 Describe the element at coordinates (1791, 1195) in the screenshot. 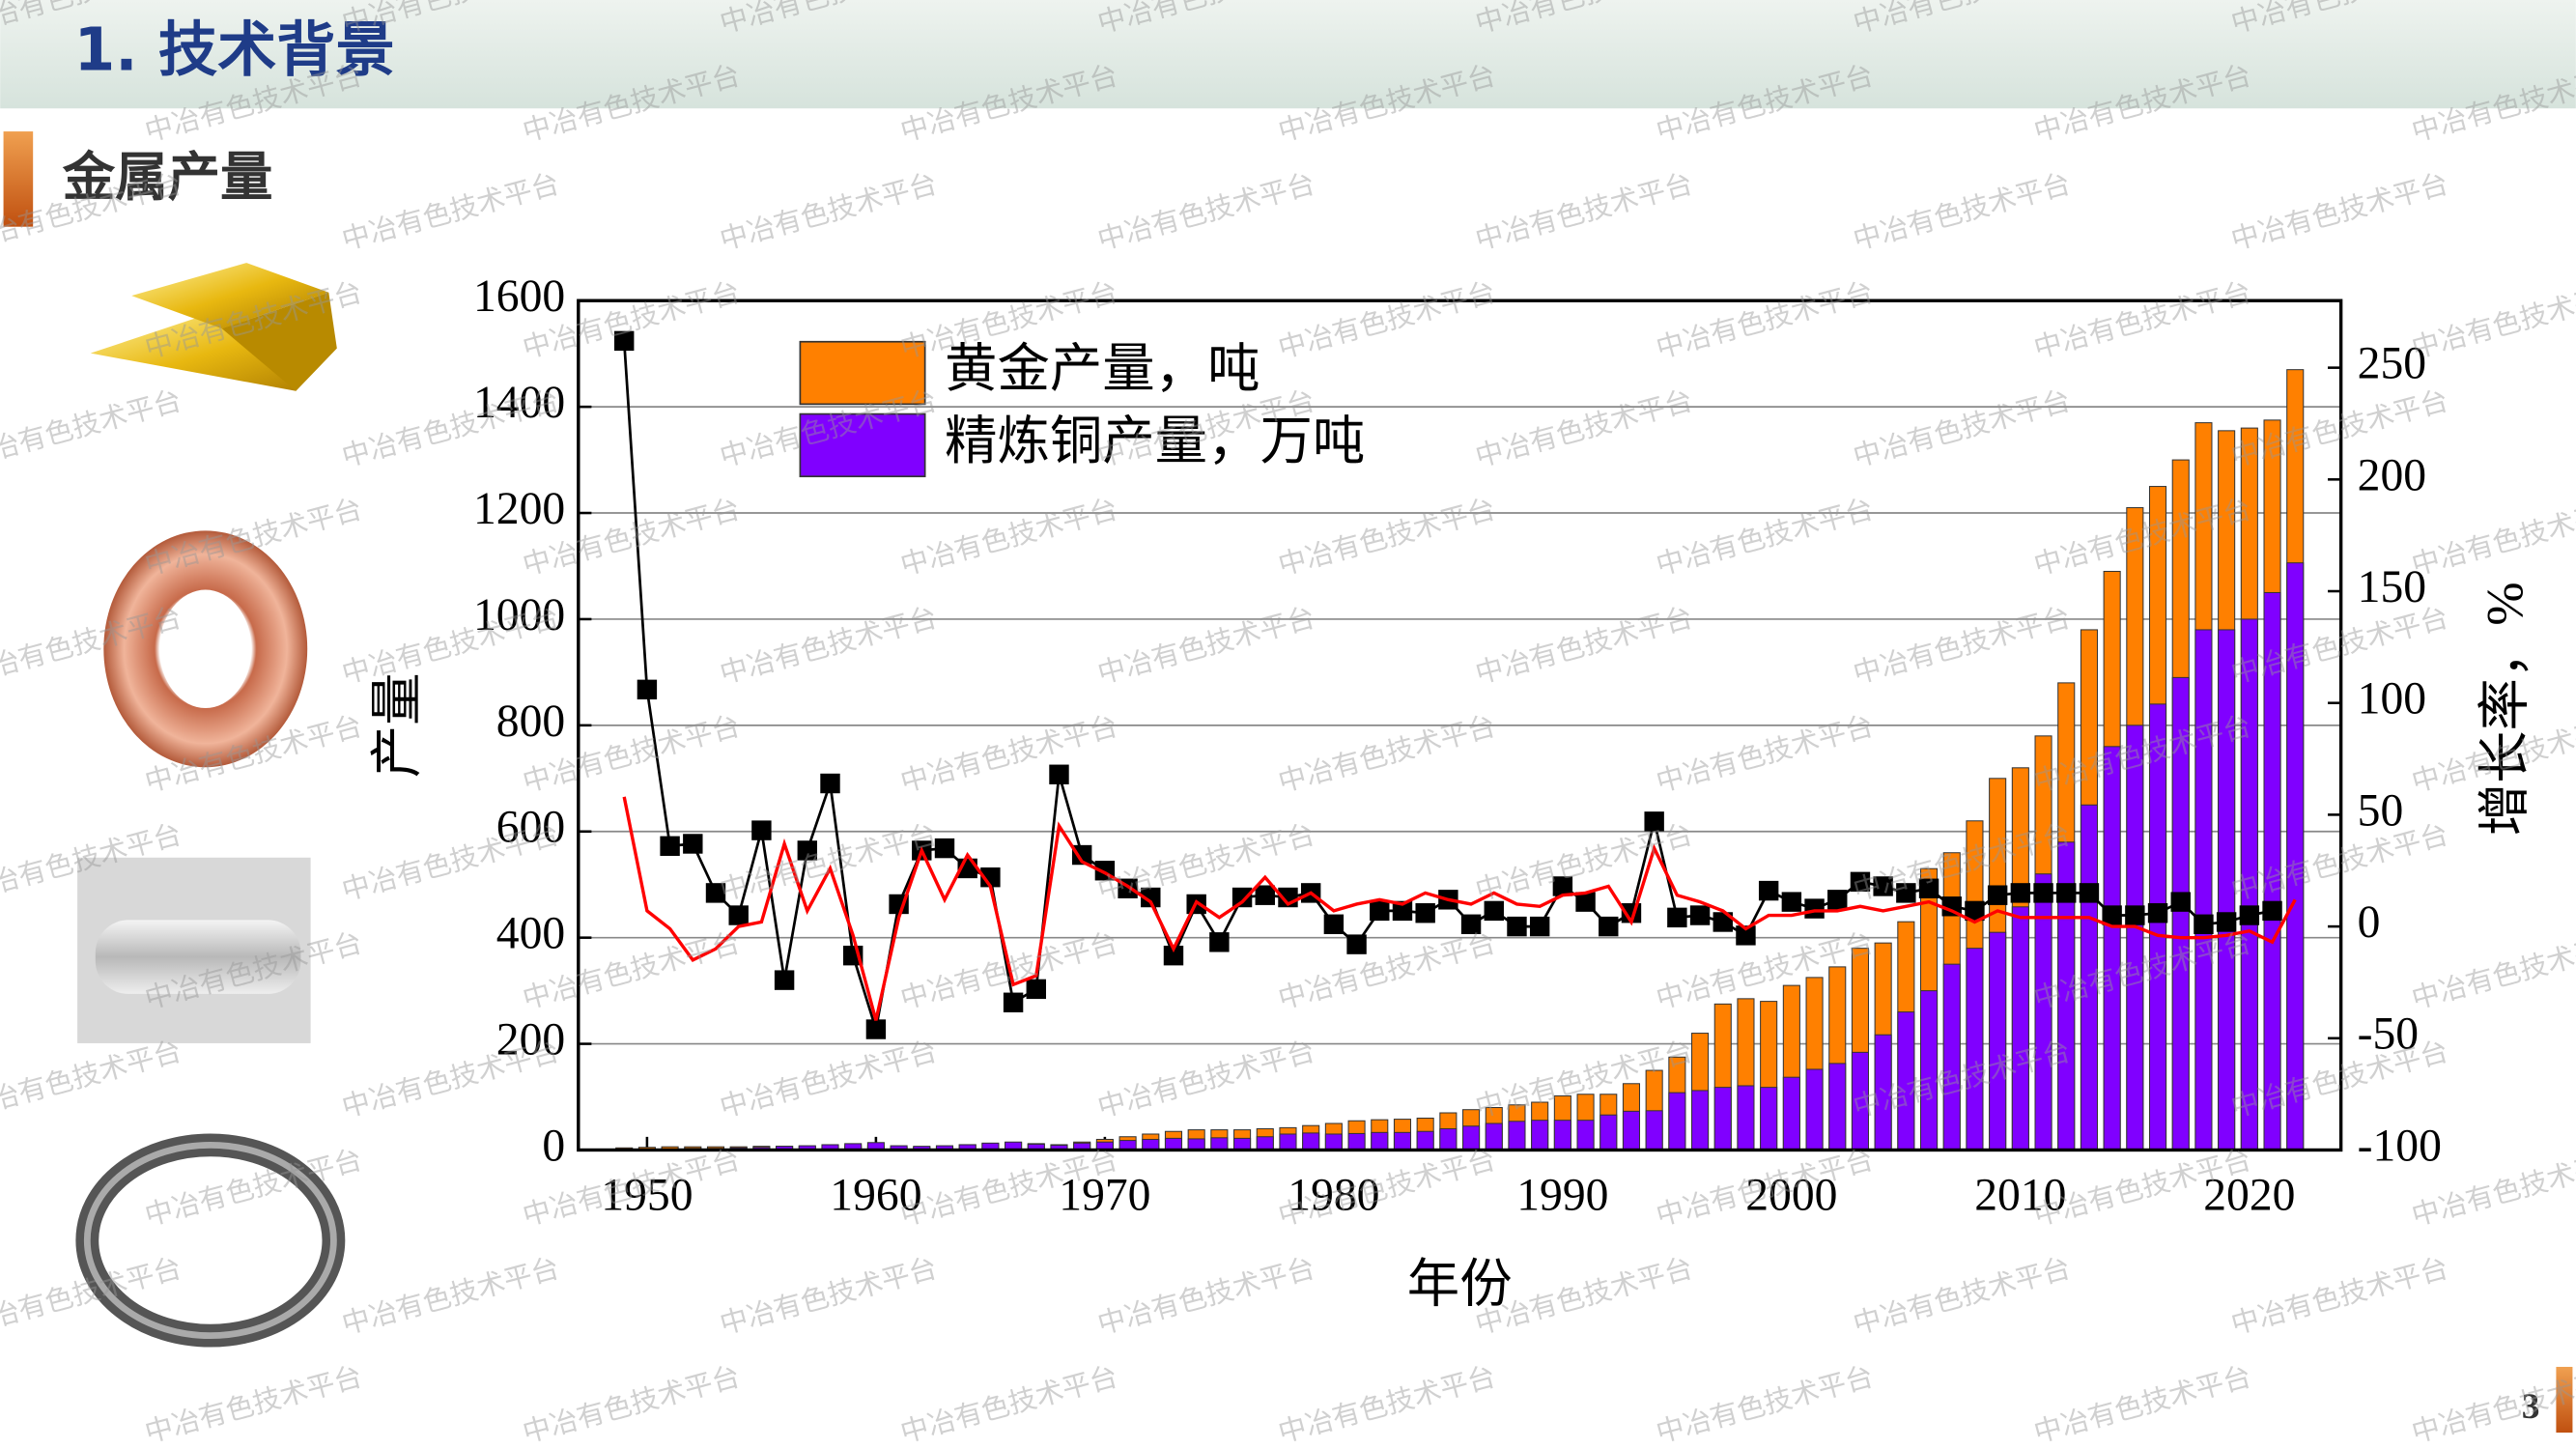

I see `x-tick-label: 2000` at that location.